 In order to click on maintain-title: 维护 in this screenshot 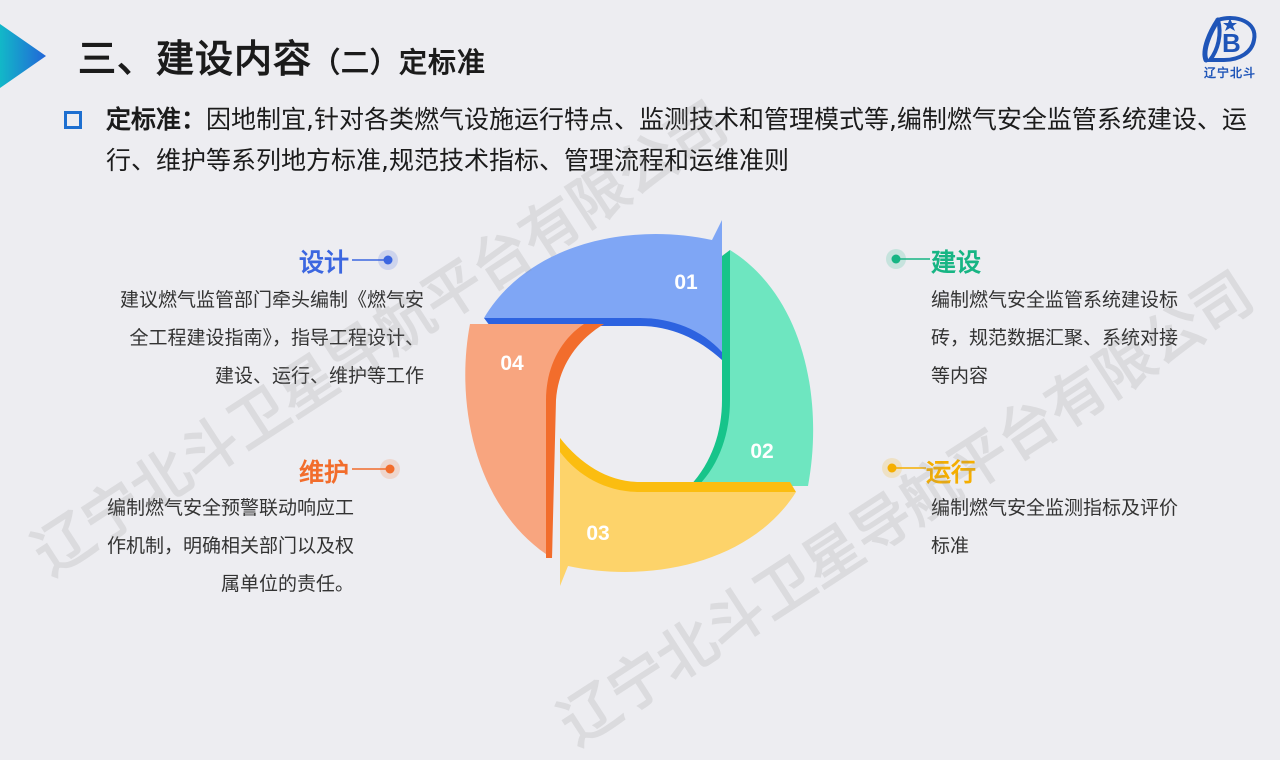, I will do `click(324, 472)`.